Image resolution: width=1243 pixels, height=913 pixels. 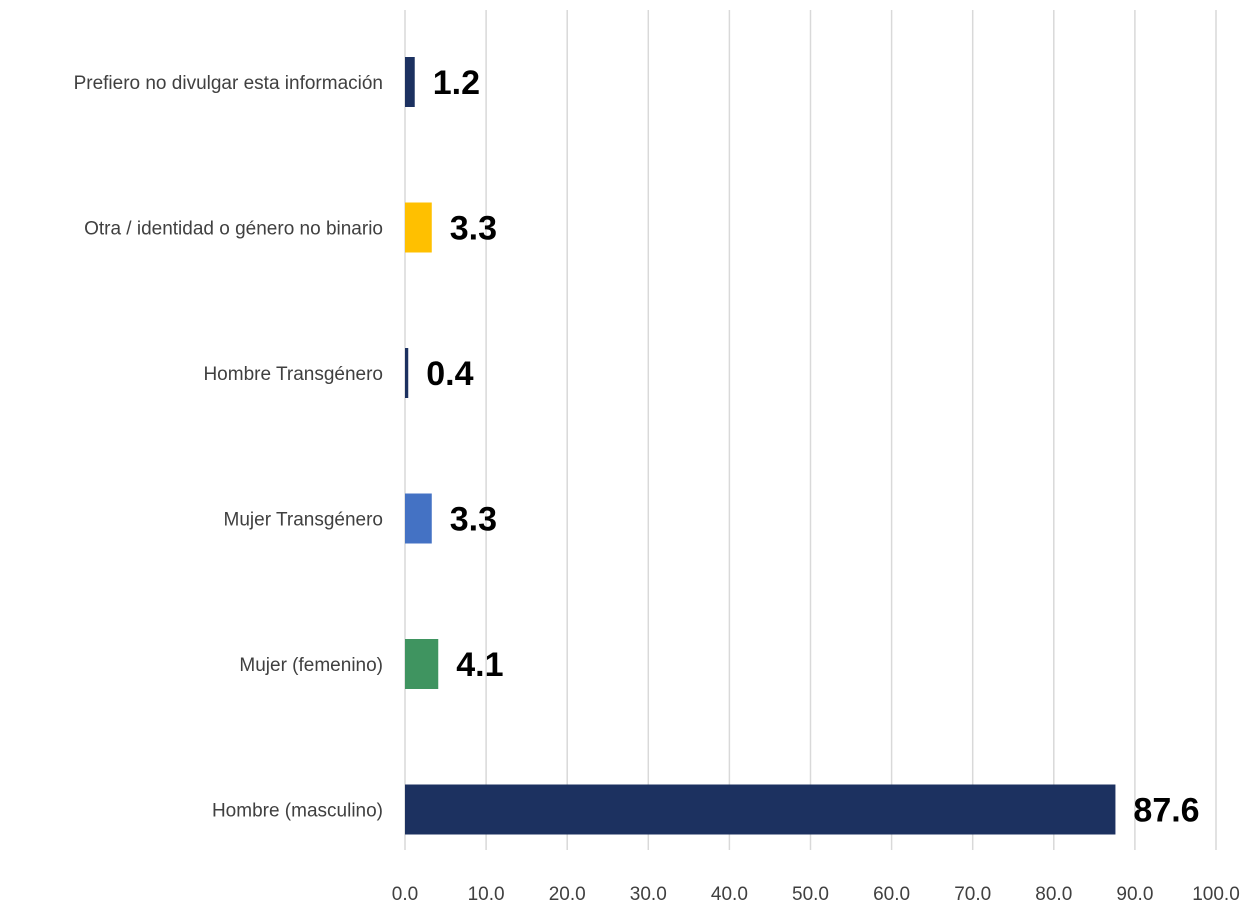 I want to click on category-label-5: Hombre (masculino), so click(x=297, y=811).